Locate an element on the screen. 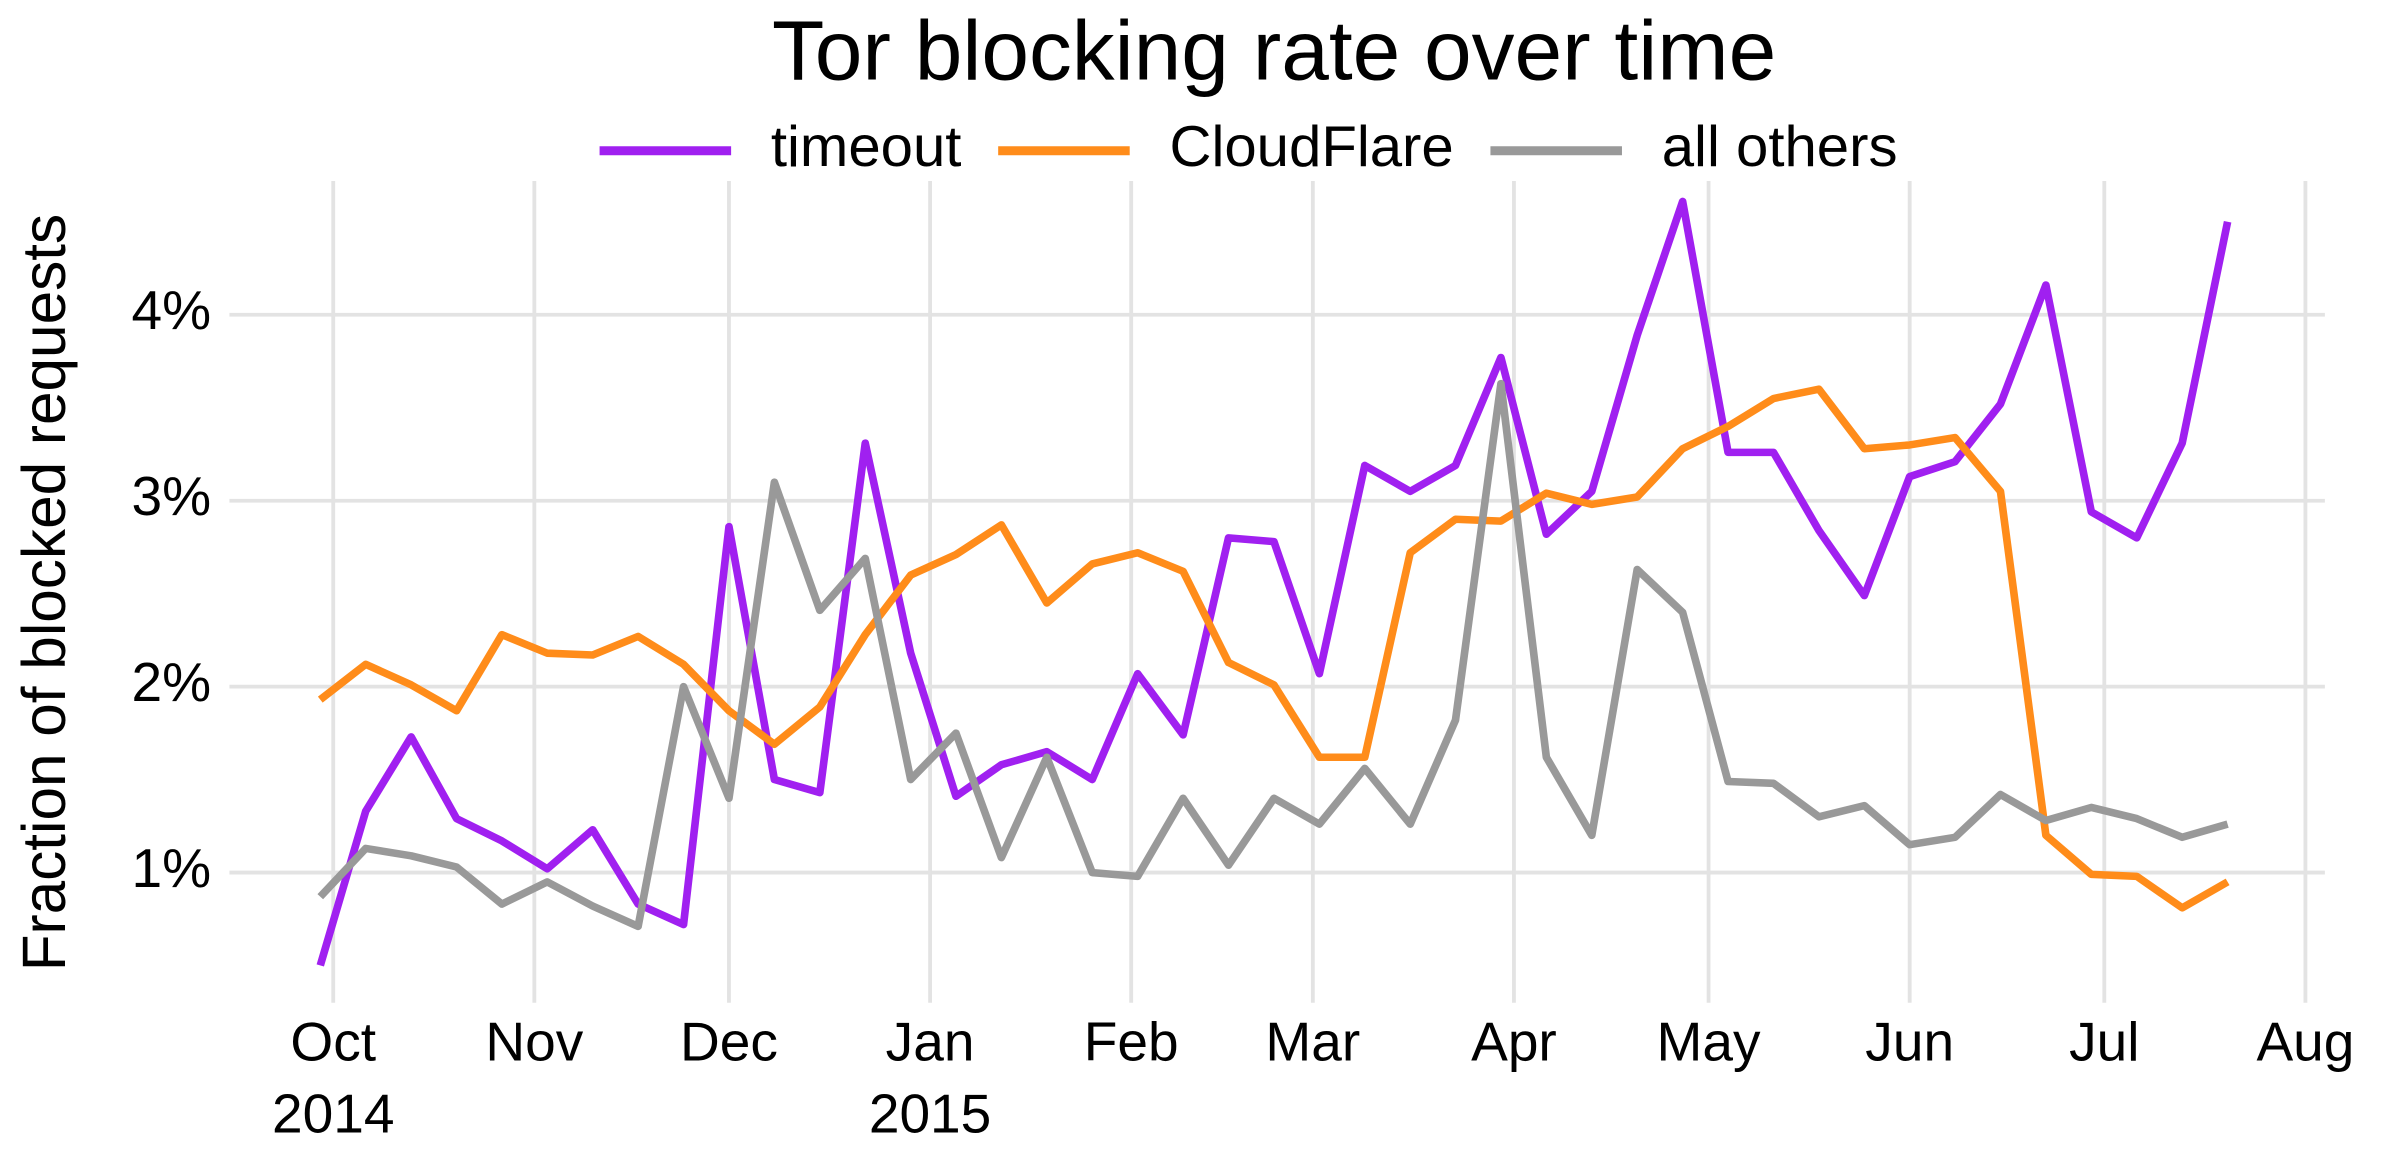  x-tick-label: Nov is located at coordinates (534, 1042).